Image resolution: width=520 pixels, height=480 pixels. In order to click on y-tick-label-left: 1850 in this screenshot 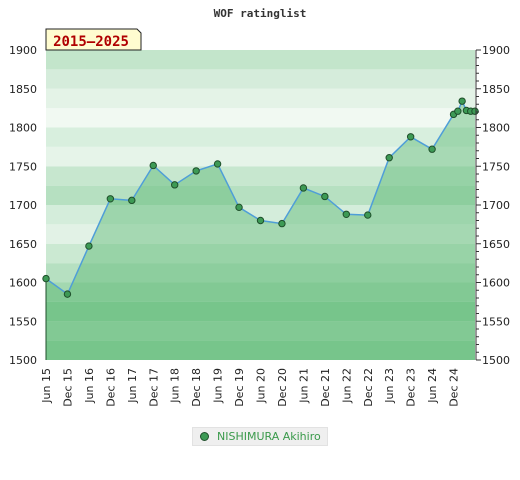, I will do `click(23, 89)`.